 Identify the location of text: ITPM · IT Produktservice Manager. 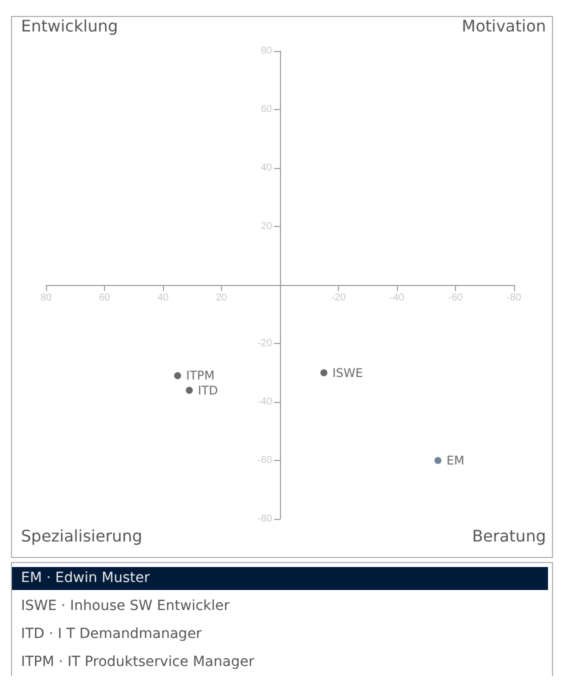
(137, 662).